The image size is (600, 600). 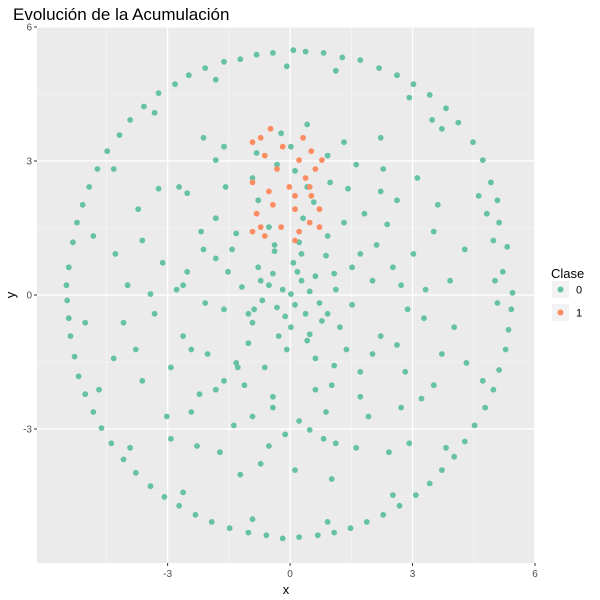 What do you see at coordinates (567, 293) in the screenshot?
I see `legend: Clase 01` at bounding box center [567, 293].